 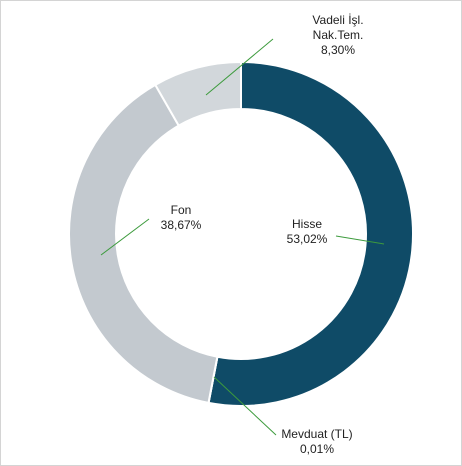 I want to click on slice-label: Hisse, so click(x=306, y=224).